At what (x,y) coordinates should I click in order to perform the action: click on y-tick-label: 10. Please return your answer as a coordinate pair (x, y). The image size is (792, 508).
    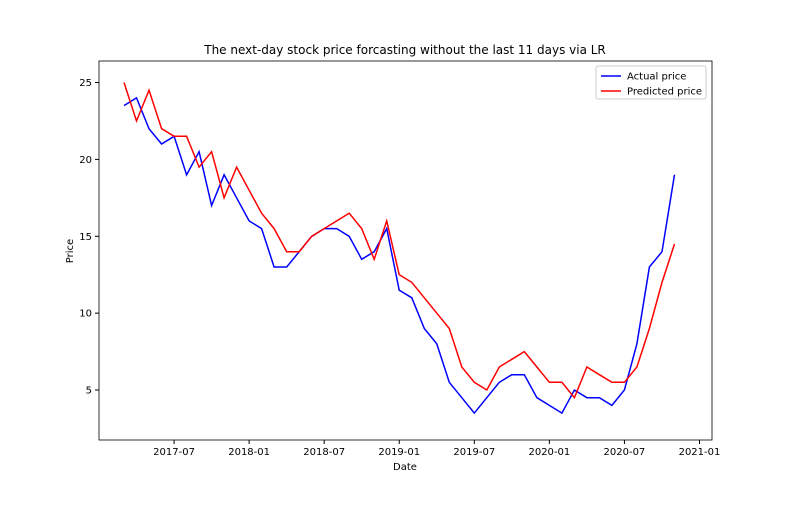
    Looking at the image, I should click on (85, 314).